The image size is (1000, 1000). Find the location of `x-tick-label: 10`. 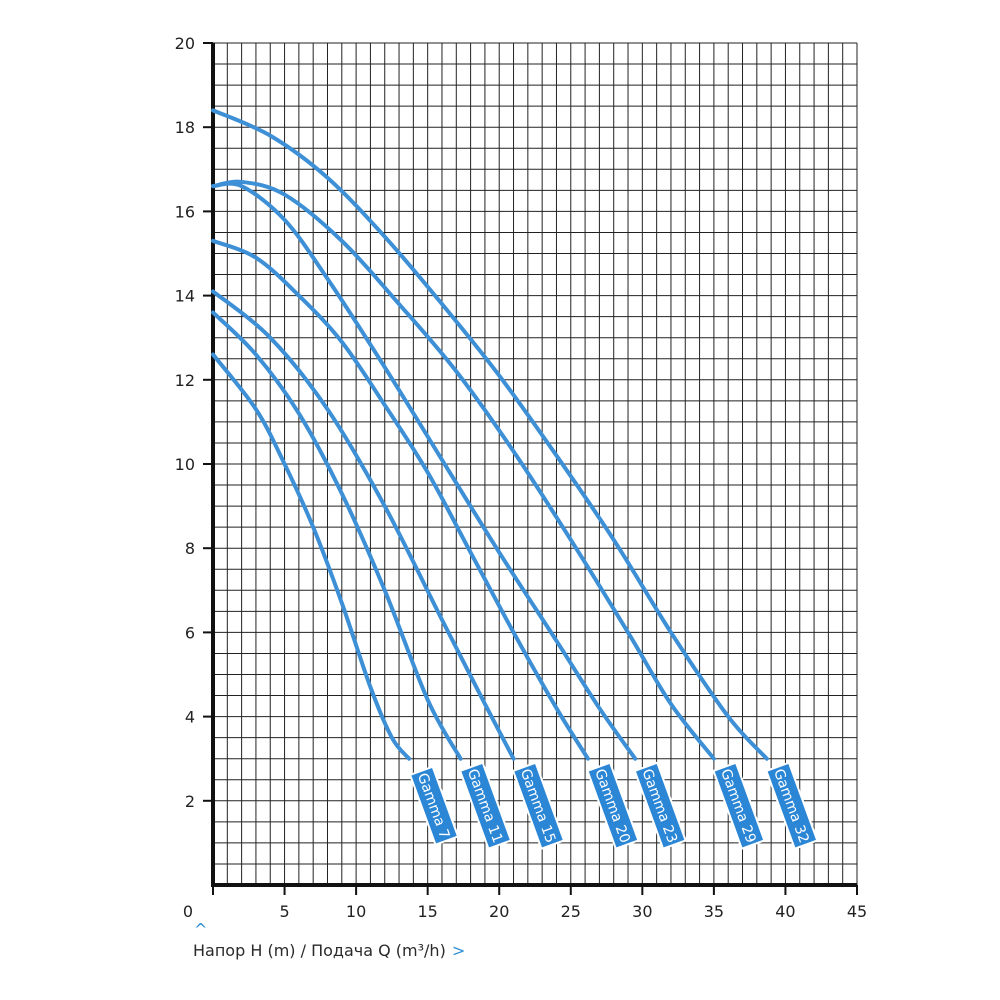

x-tick-label: 10 is located at coordinates (356, 911).